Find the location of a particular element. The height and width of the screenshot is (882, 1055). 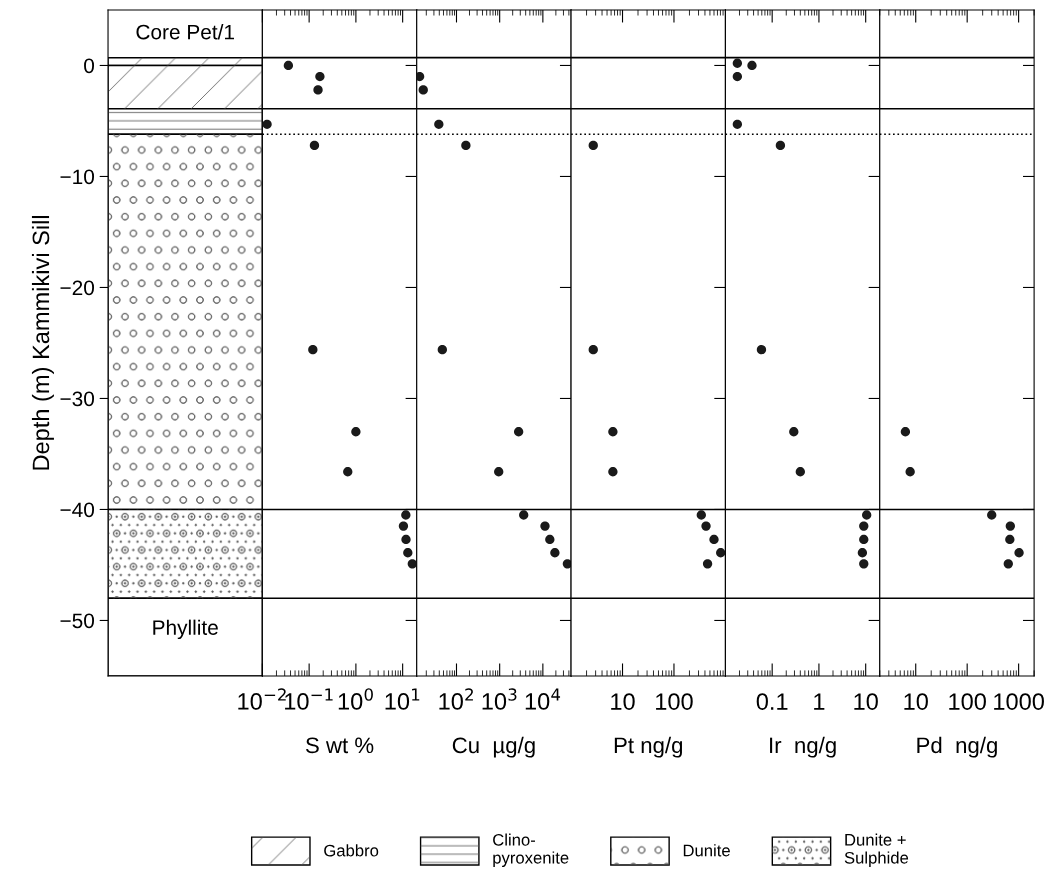

legend-label: Dunite is located at coordinates (706, 850).